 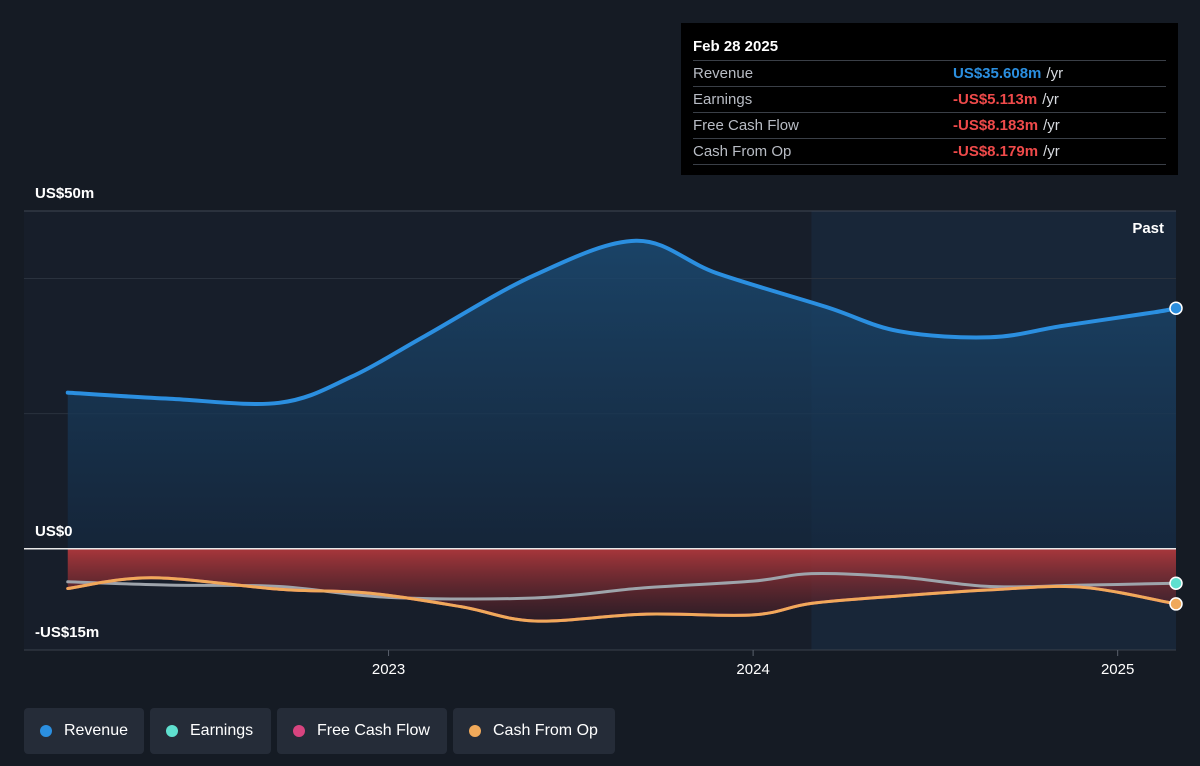 I want to click on tooltip-row-revenue: Revenue US$35.608m /yr, so click(x=929, y=73).